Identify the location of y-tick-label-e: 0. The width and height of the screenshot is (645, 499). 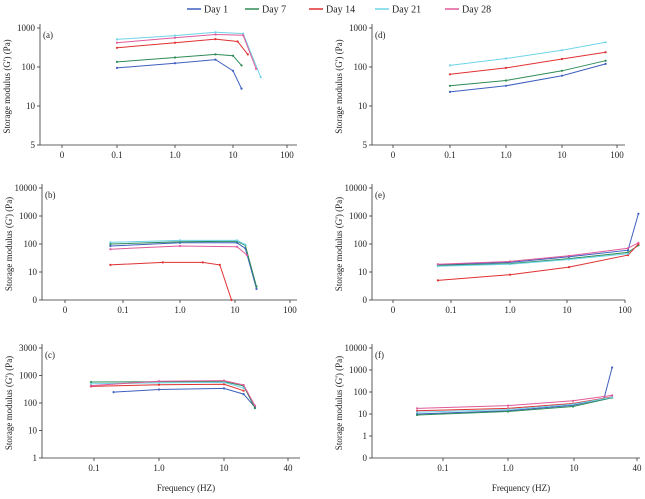
(365, 300).